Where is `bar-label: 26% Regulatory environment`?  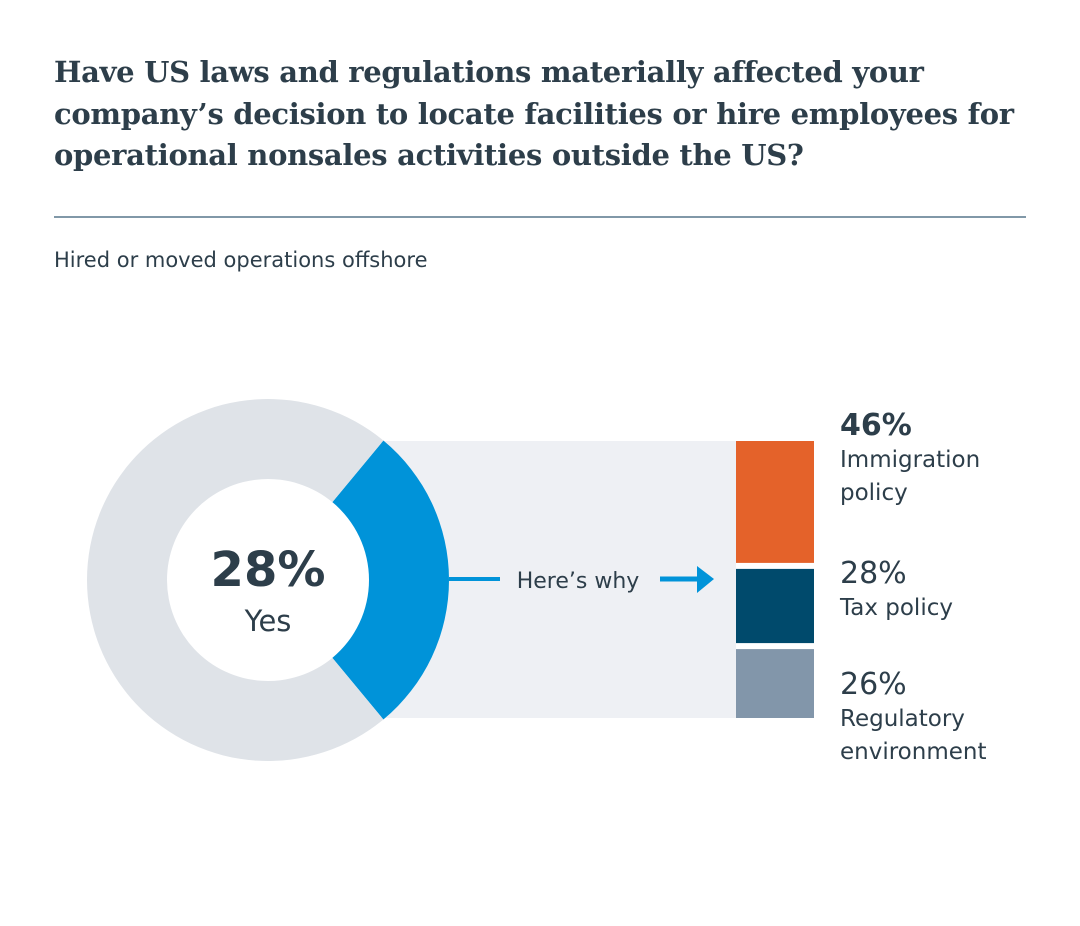
bar-label: 26% Regulatory environment is located at coordinates (913, 718).